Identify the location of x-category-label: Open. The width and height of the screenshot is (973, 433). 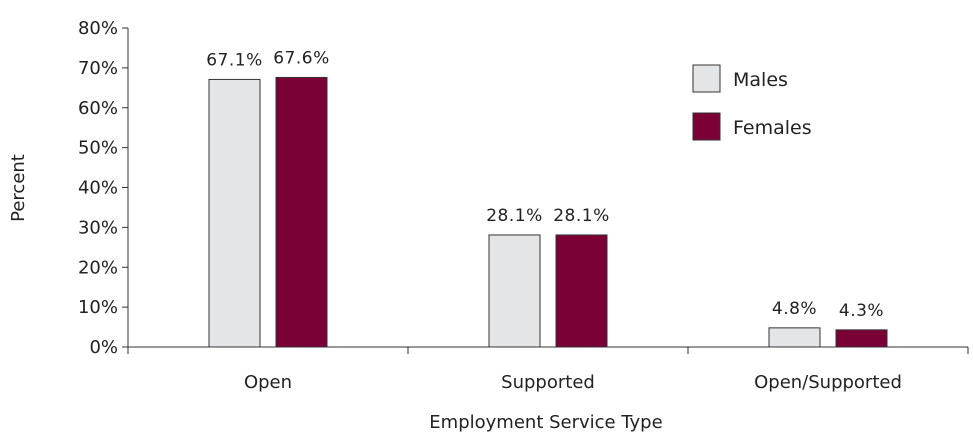
(268, 382).